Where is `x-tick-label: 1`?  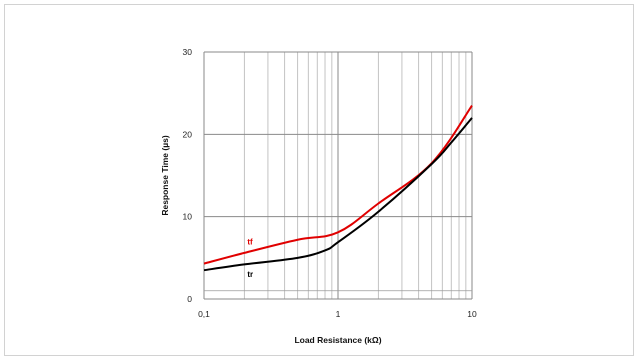
x-tick-label: 1 is located at coordinates (338, 314).